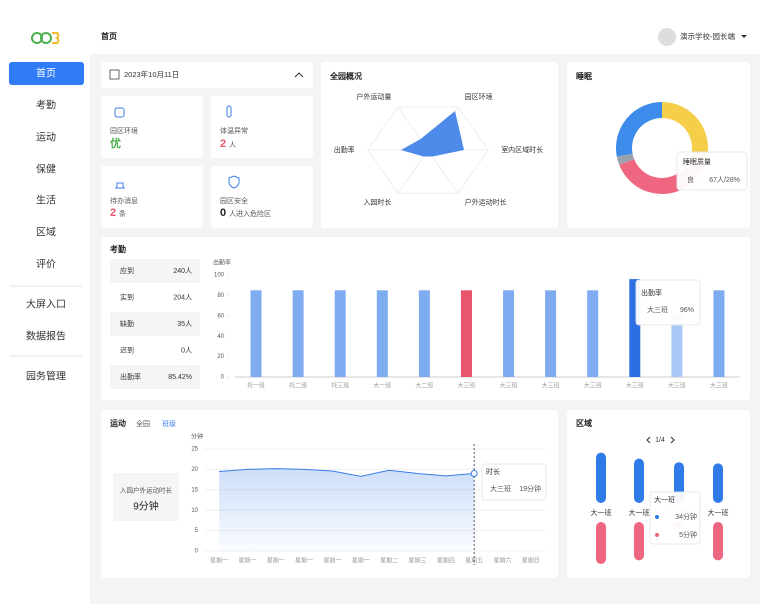 The image size is (760, 604). Describe the element at coordinates (724, 180) in the screenshot. I see `tooltip-text: 67人/28%` at that location.